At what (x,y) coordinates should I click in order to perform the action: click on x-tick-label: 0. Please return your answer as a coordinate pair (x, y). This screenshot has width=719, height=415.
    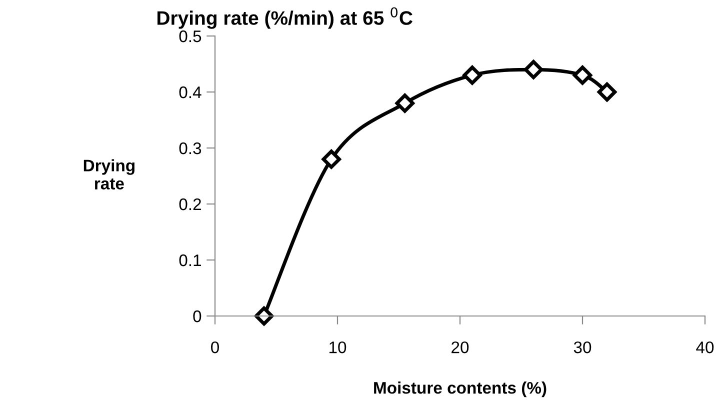
    Looking at the image, I should click on (215, 347).